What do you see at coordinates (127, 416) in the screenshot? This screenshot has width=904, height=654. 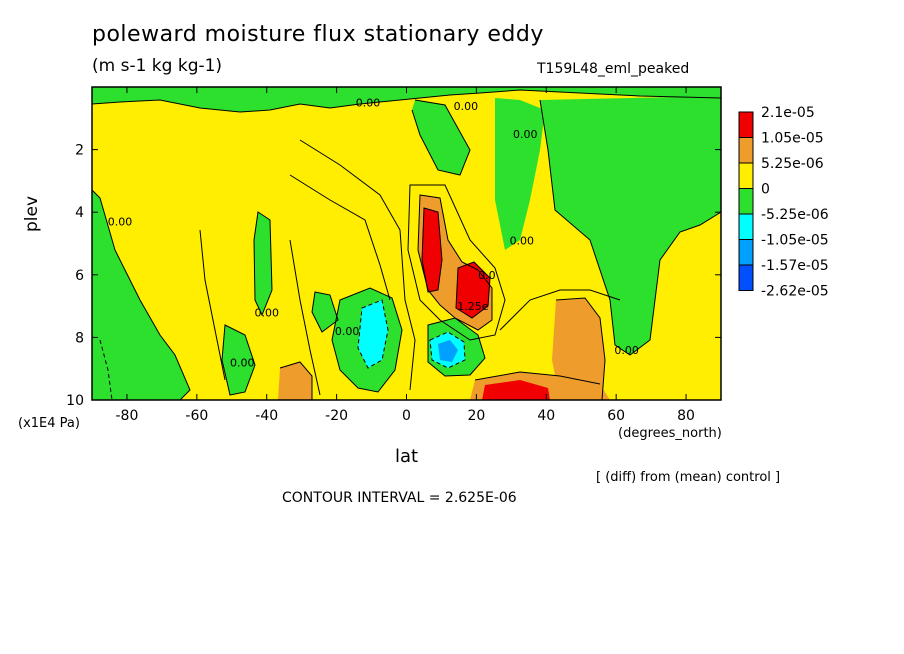 I see `x-tick-label: -80` at bounding box center [127, 416].